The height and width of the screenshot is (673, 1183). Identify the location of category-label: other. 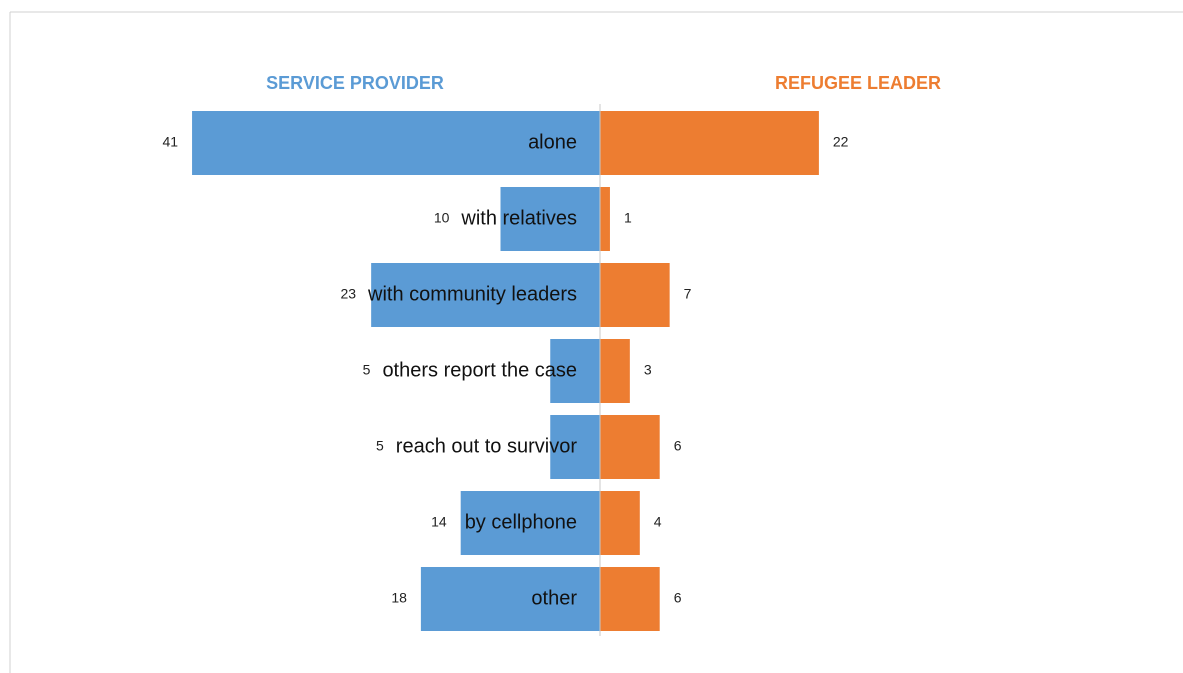
(554, 598).